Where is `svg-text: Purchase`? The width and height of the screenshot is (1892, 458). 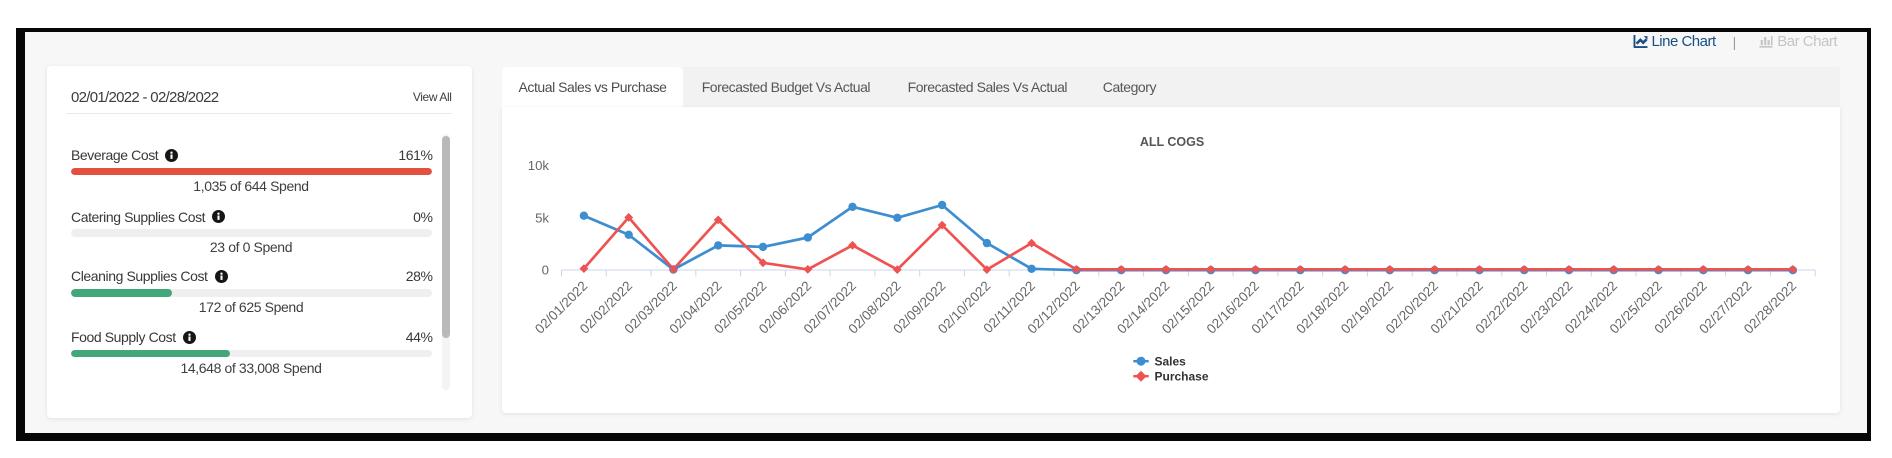
svg-text: Purchase is located at coordinates (1182, 376).